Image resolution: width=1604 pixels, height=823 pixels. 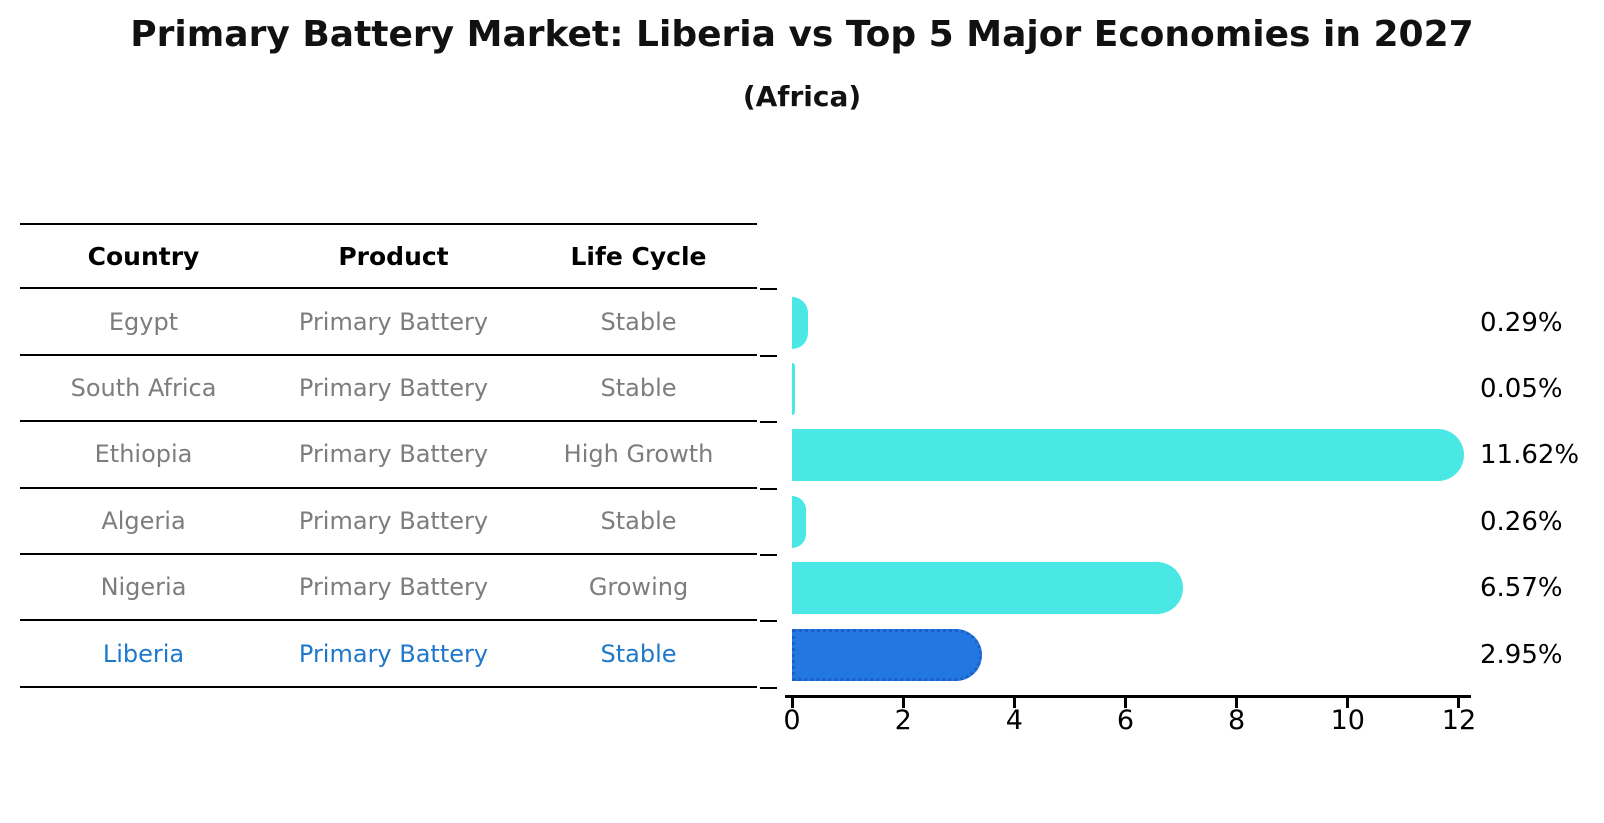 I want to click on table-header-row: Country Product Life Cycle, so click(x=388, y=256).